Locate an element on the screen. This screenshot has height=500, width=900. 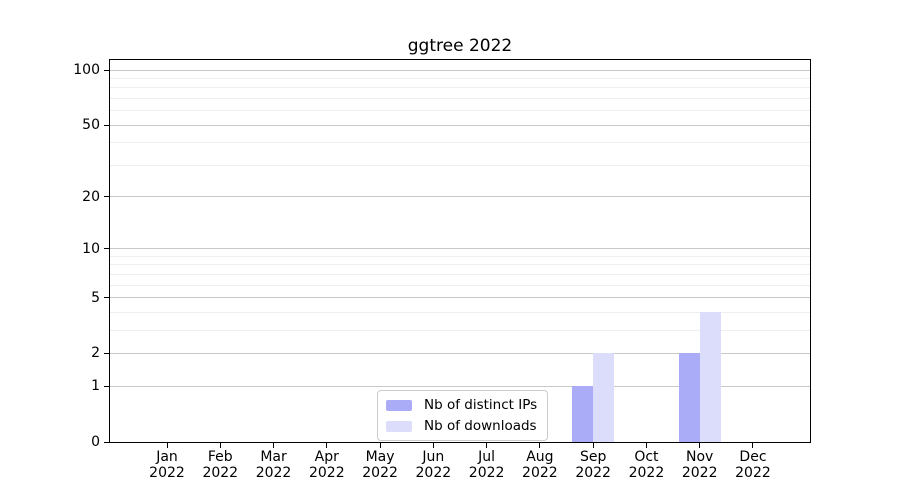
legend-label-distinct-ips: Nb of distinct IPs is located at coordinates (481, 405).